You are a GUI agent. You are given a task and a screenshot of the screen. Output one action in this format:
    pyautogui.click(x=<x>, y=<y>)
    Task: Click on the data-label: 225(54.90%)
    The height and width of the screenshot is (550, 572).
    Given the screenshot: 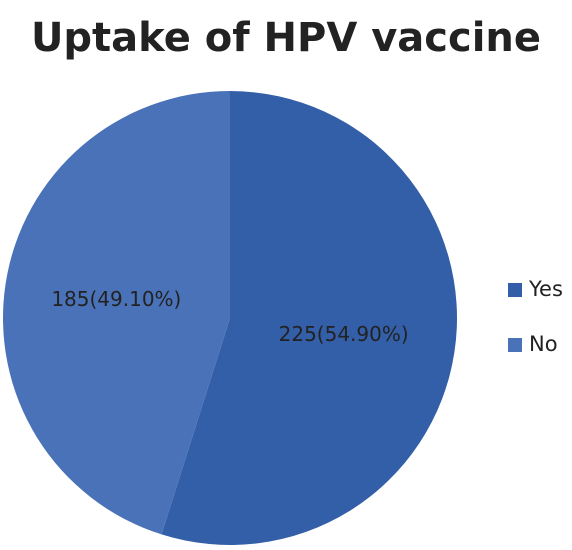 What is the action you would take?
    pyautogui.click(x=344, y=334)
    